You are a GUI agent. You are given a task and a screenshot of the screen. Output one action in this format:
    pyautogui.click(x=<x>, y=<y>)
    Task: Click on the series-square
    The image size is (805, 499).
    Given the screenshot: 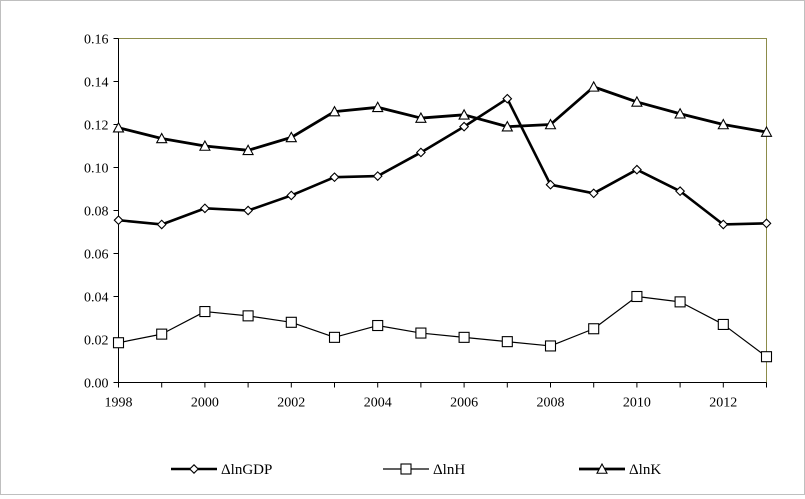 What is the action you would take?
    pyautogui.click(x=442, y=326)
    